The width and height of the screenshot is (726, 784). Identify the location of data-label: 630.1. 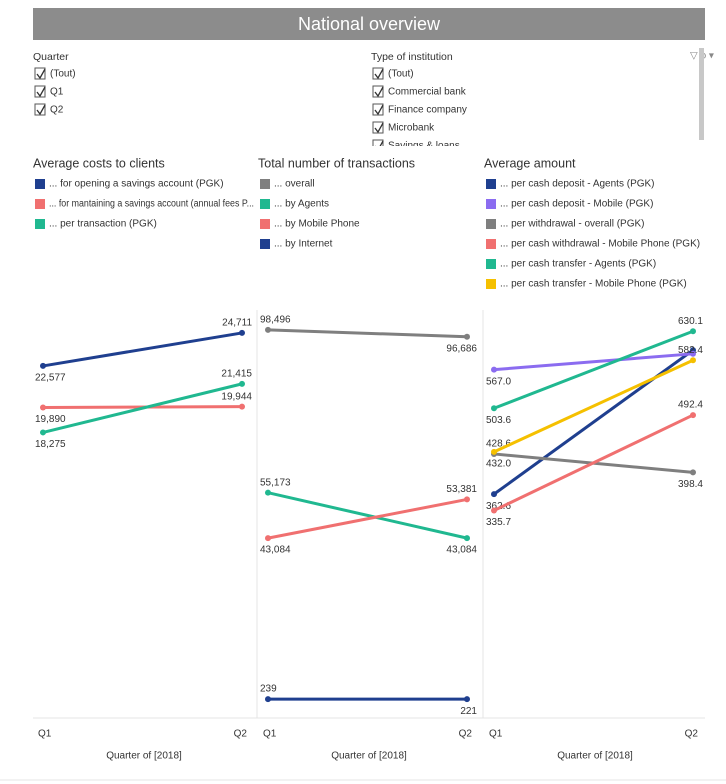
(690, 321).